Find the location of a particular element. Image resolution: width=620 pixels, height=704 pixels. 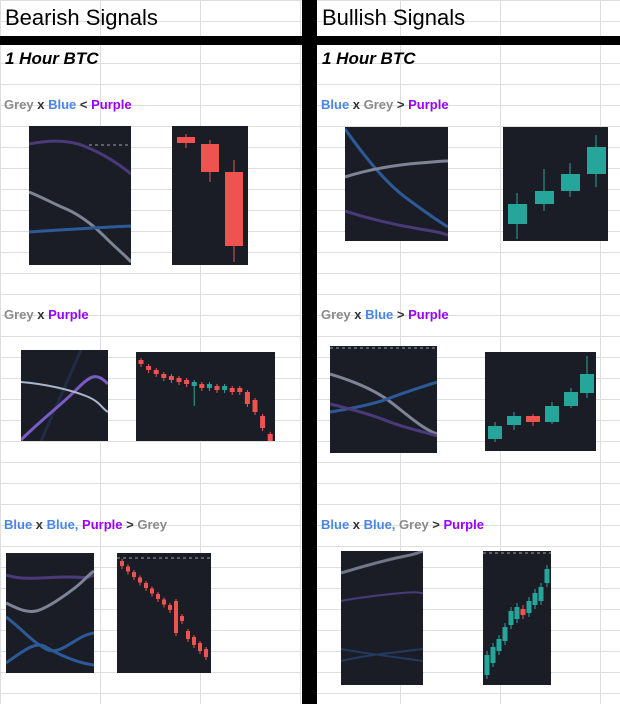

bearish-title: Bearish Signals is located at coordinates (81, 17).